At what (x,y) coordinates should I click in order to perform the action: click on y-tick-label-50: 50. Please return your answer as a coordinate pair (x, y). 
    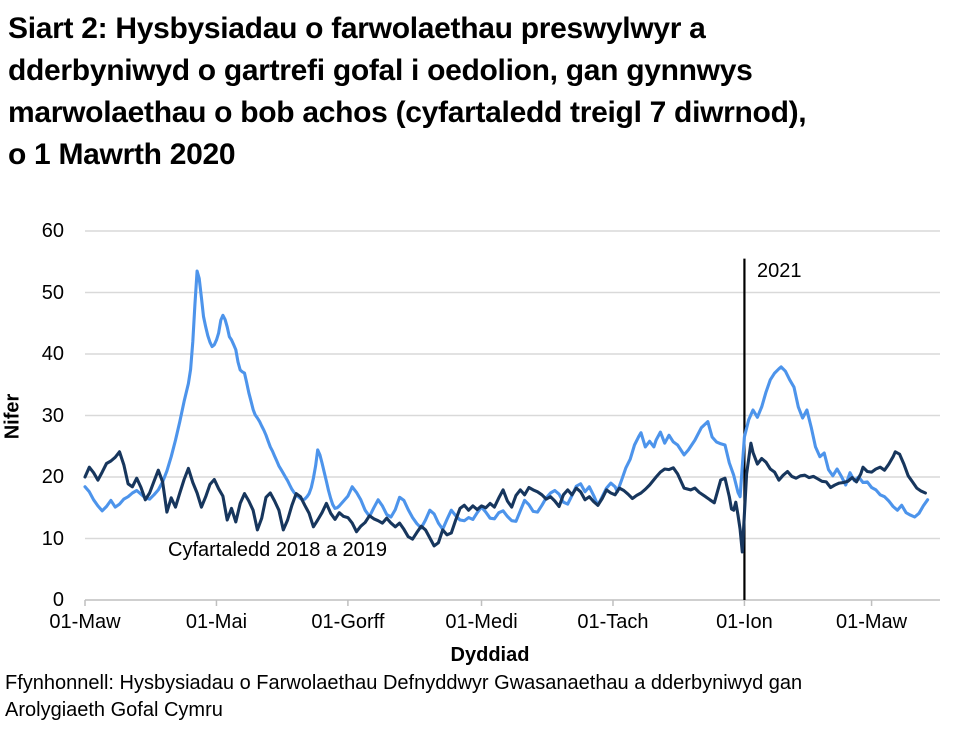
    Looking at the image, I should click on (52, 292).